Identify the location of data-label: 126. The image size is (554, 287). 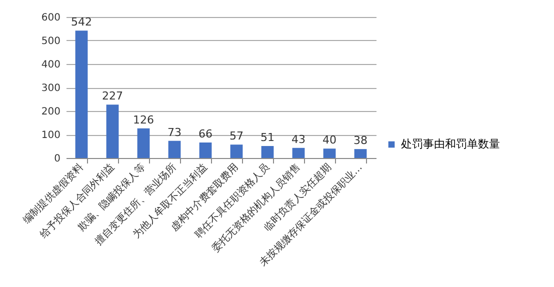
(143, 119).